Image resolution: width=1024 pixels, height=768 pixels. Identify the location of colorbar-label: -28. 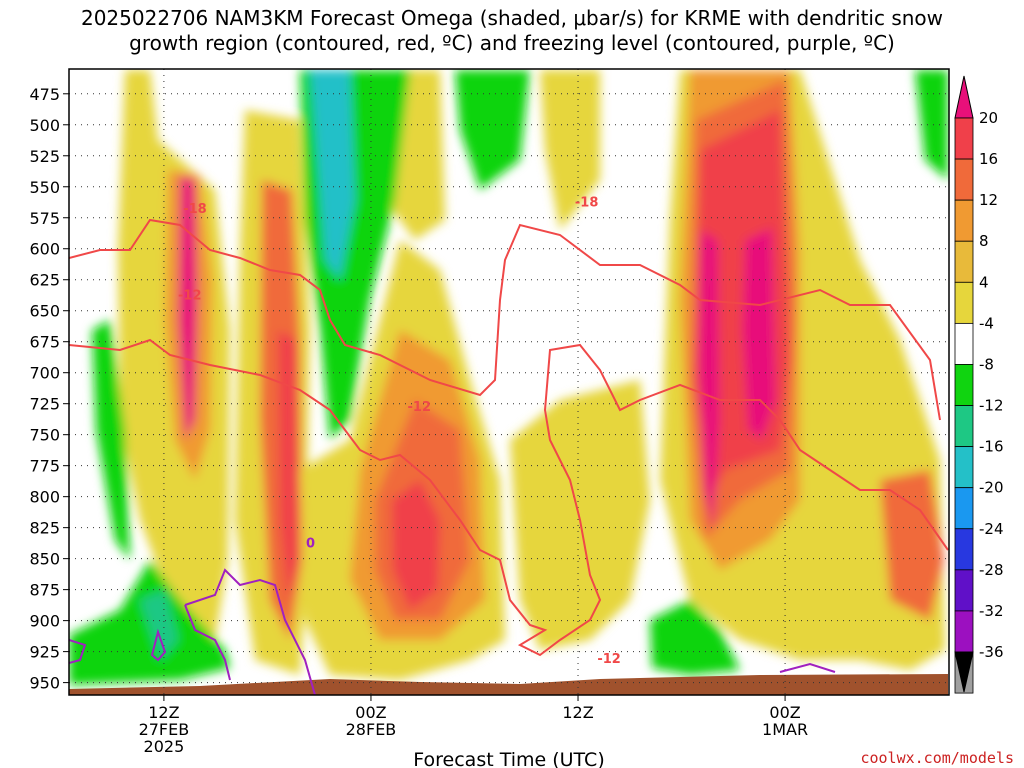
(991, 570).